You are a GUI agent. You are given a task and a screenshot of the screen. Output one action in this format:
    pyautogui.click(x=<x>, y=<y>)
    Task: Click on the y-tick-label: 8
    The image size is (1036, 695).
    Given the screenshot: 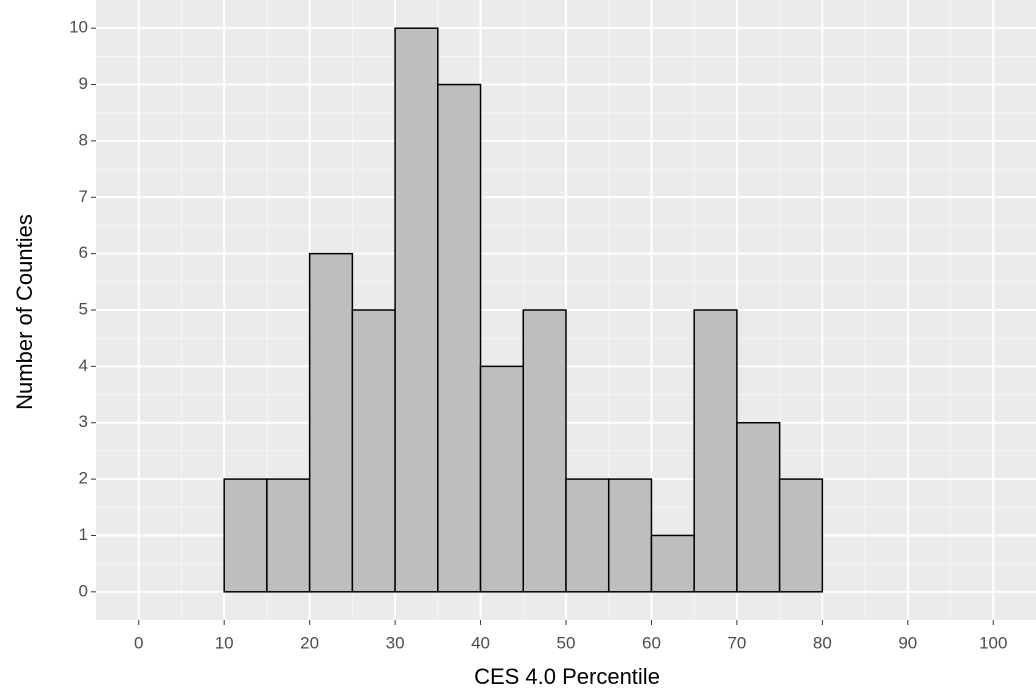 What is the action you would take?
    pyautogui.click(x=83, y=139)
    